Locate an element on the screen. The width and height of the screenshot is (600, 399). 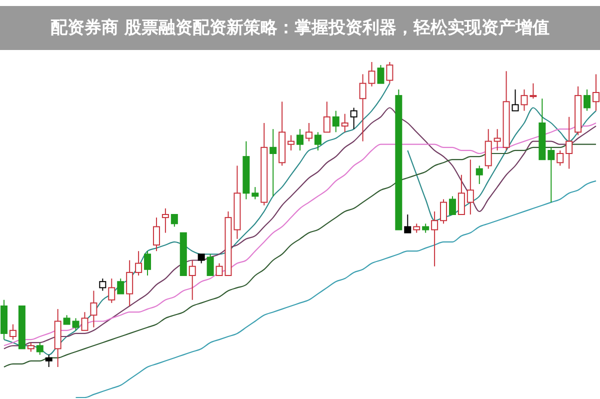
chart-title: 配资券商 股票融资配资新策略：掌握投资利器，轻松实现资产增值 is located at coordinates (300, 28).